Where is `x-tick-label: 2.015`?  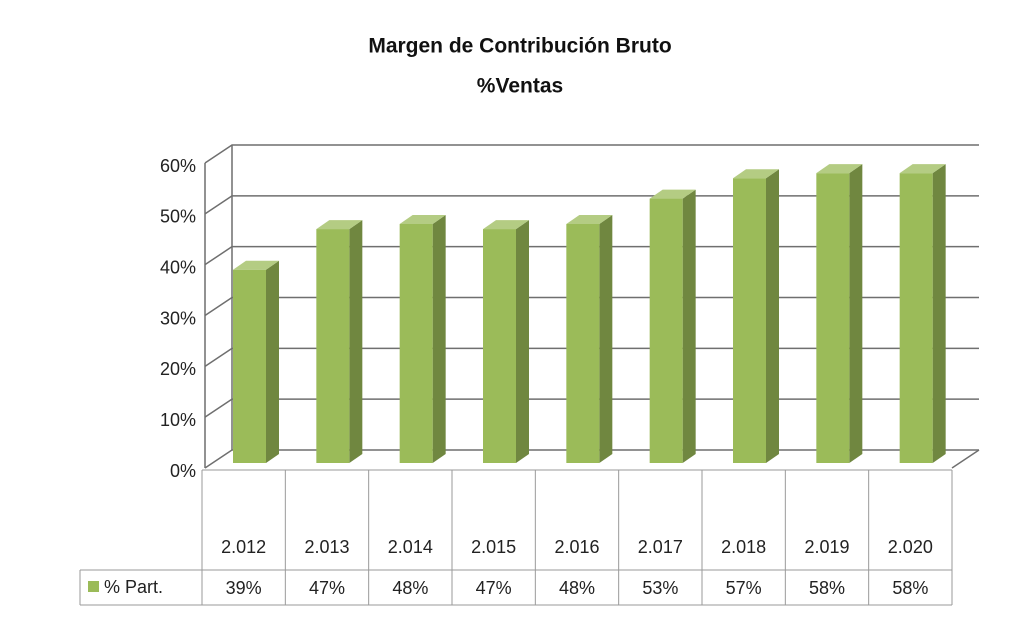 x-tick-label: 2.015 is located at coordinates (493, 547).